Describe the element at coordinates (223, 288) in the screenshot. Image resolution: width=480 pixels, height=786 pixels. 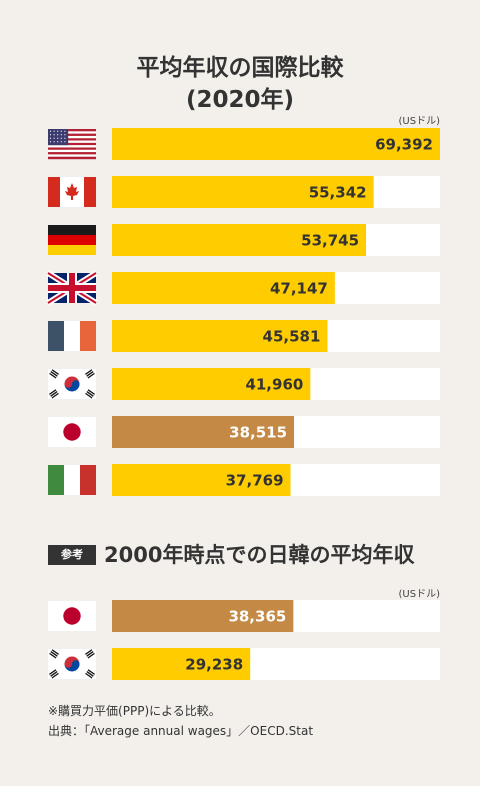
I see `bar-uk` at that location.